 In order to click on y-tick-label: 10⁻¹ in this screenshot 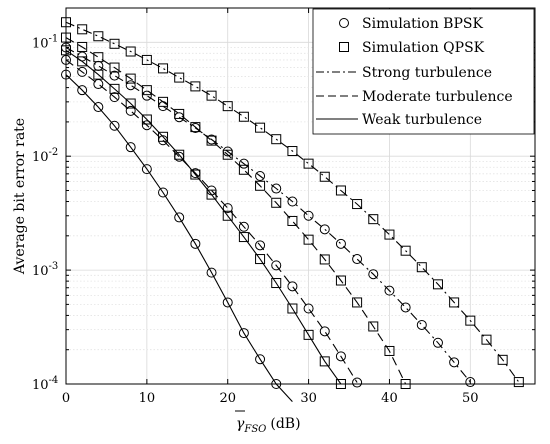, I will do `click(45, 42)`.